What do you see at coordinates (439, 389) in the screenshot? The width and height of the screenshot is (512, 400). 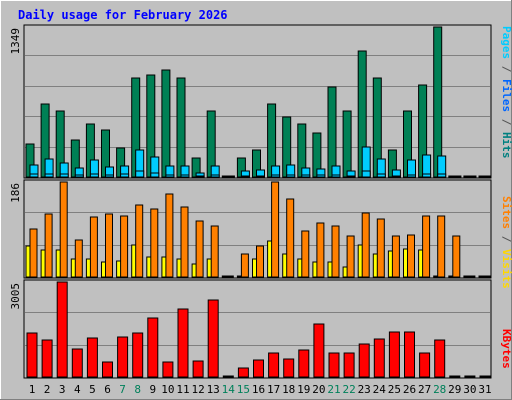 I see `day-label: 28` at bounding box center [439, 389].